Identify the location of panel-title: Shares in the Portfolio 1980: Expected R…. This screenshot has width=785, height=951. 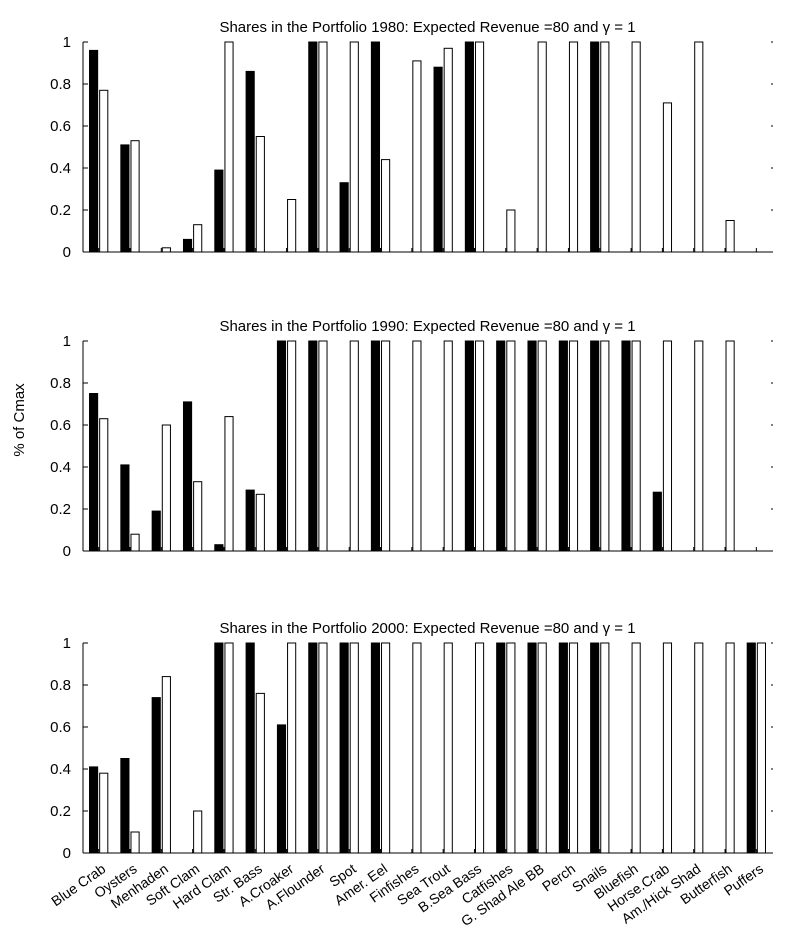
(427, 27).